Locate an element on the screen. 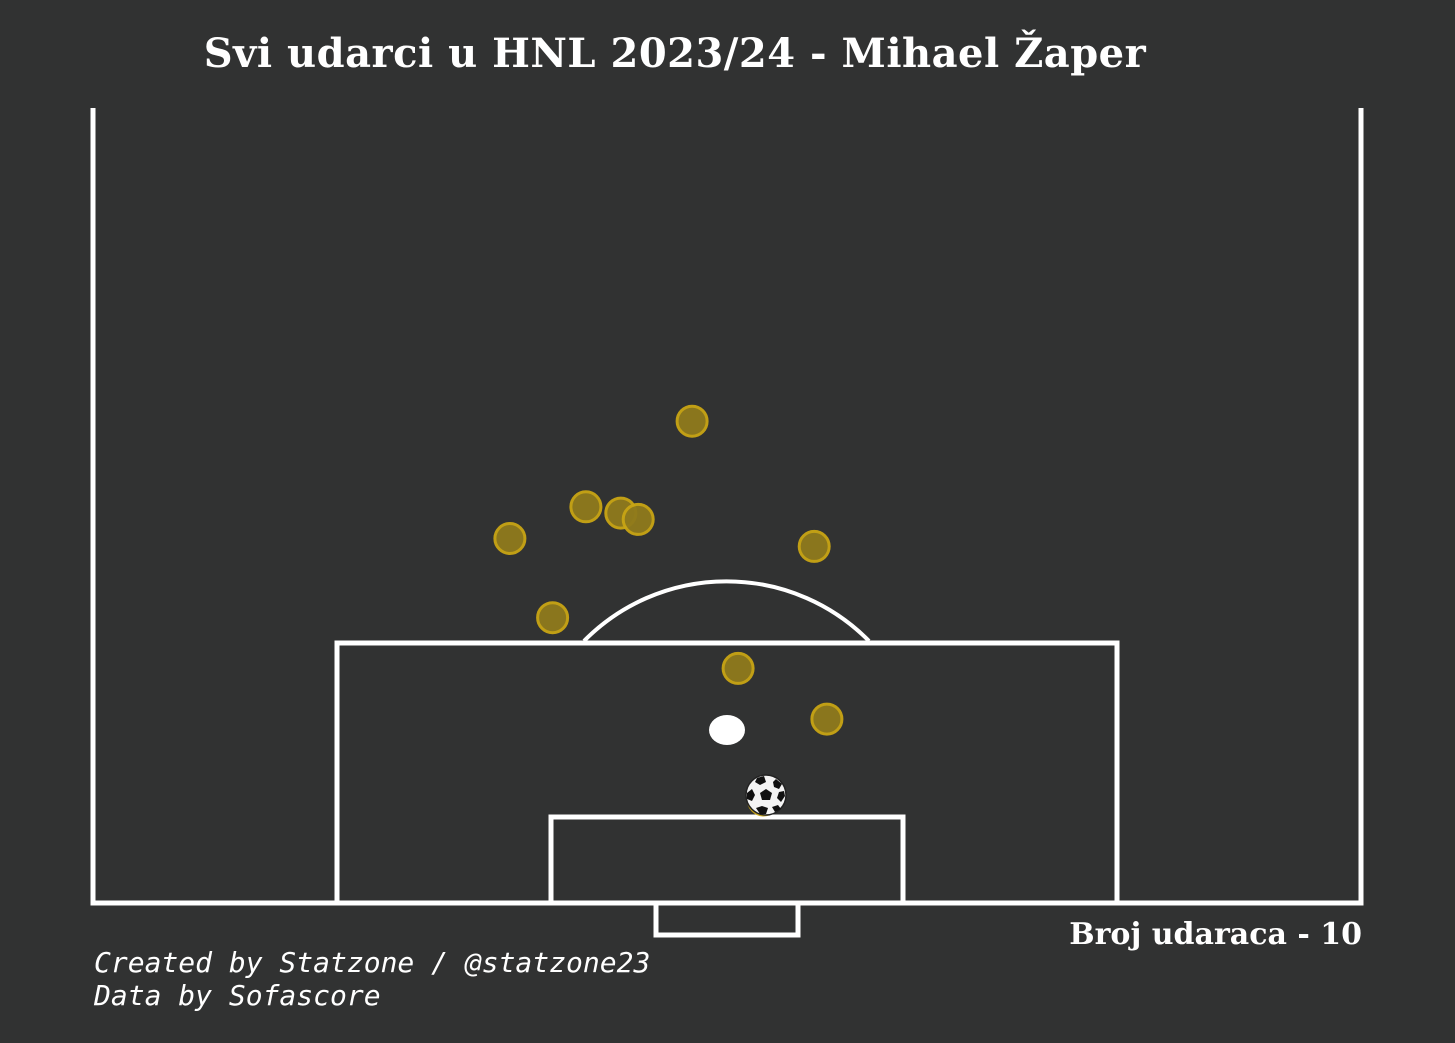  created-by-text: Created by Statzone / @statzone23 is located at coordinates (372, 962).